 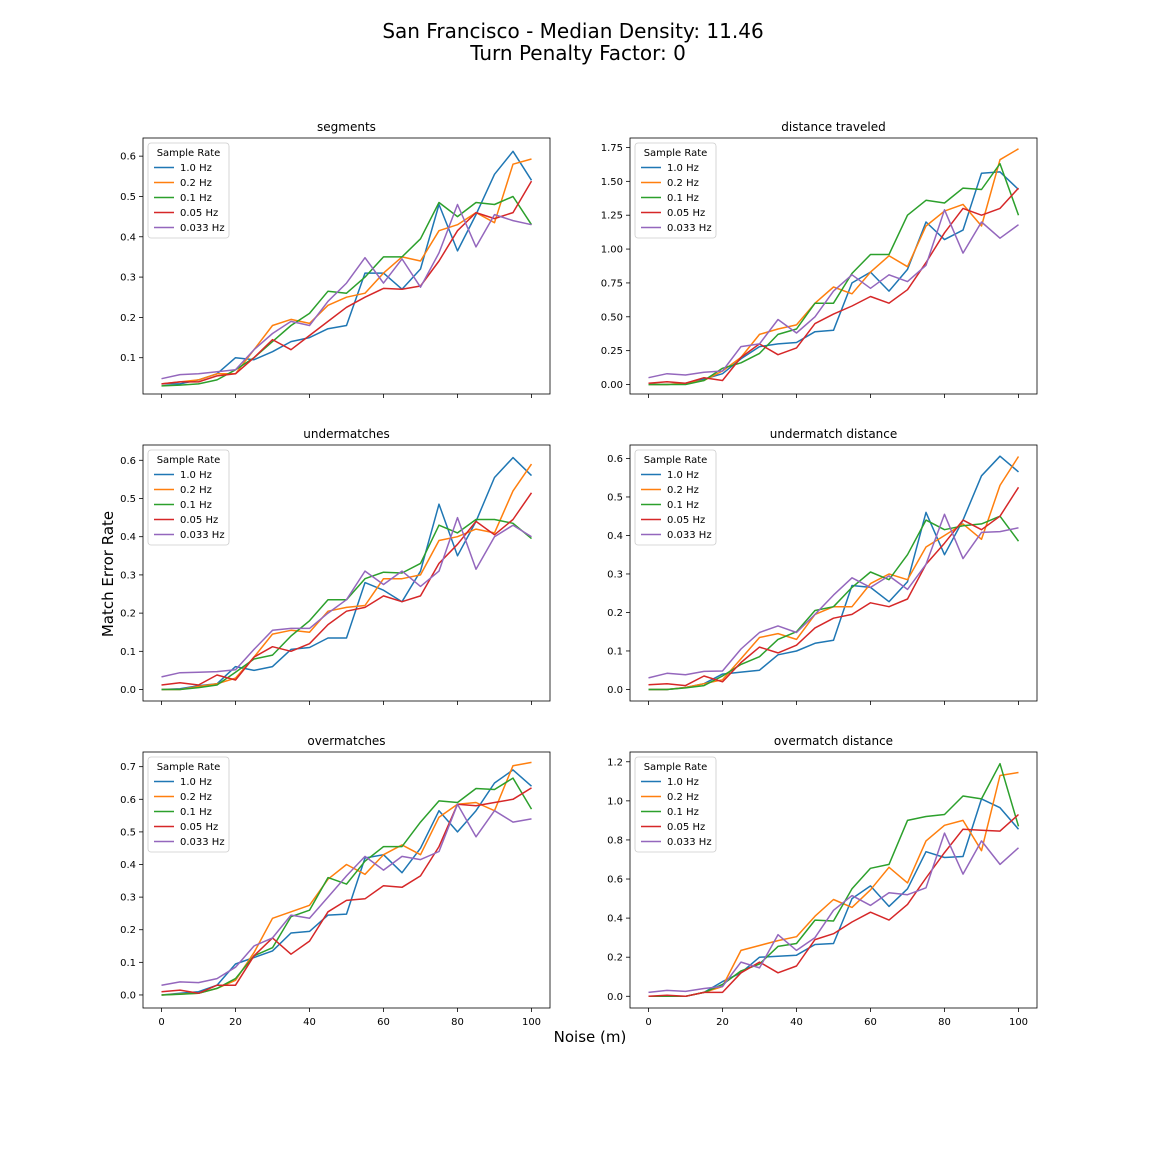 I want to click on x-tick-label: 100, so click(x=531, y=1022).